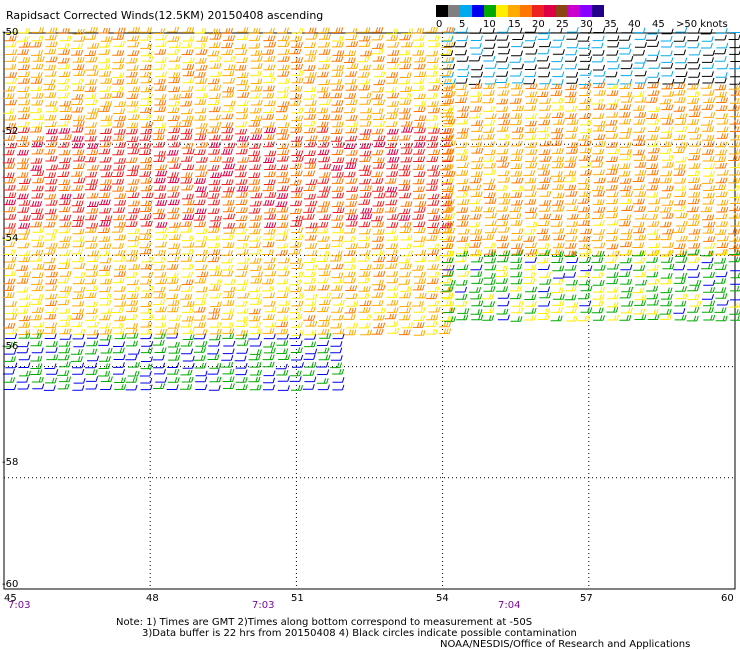 The image size is (740, 650). I want to click on legend-swatch, so click(442, 11).